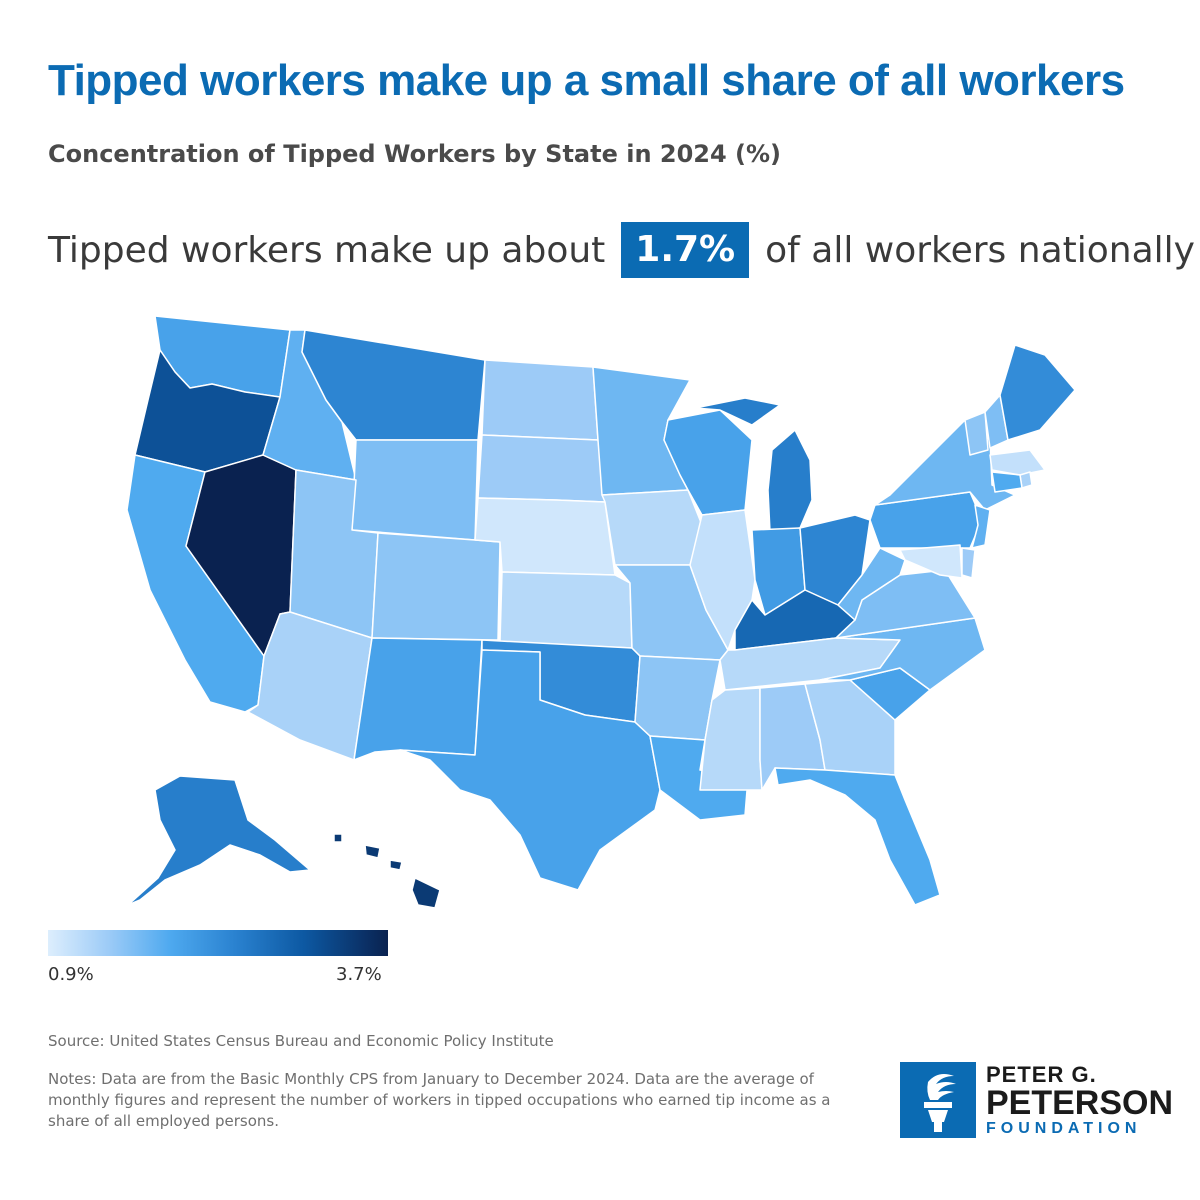  I want to click on state-nc, so click(902, 654).